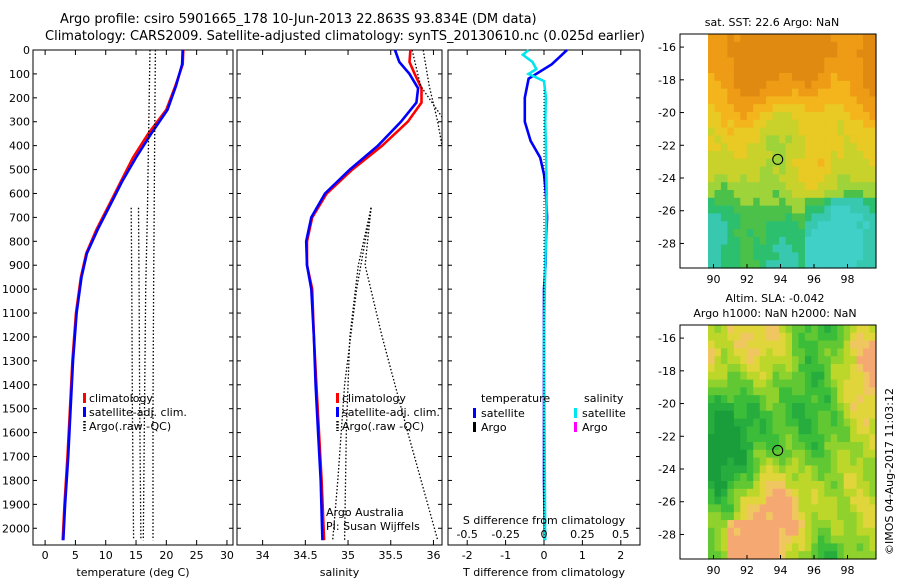  I want to click on sla_map-ytick-label: -26, so click(667, 502).